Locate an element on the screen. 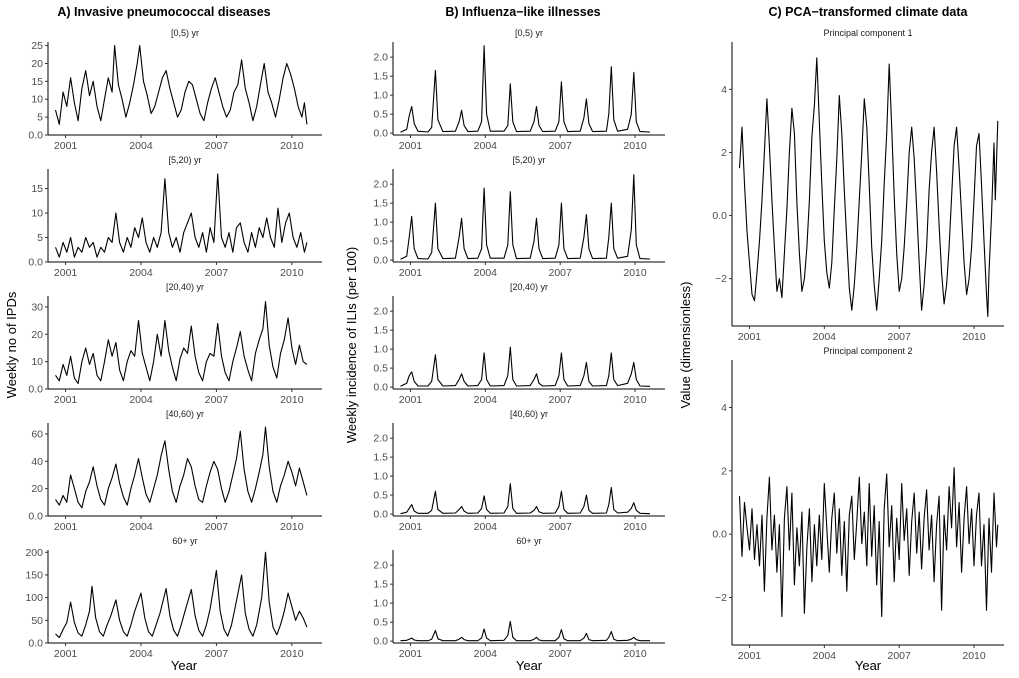 The height and width of the screenshot is (678, 1019). strip-label: 60+ yr is located at coordinates (528, 541).